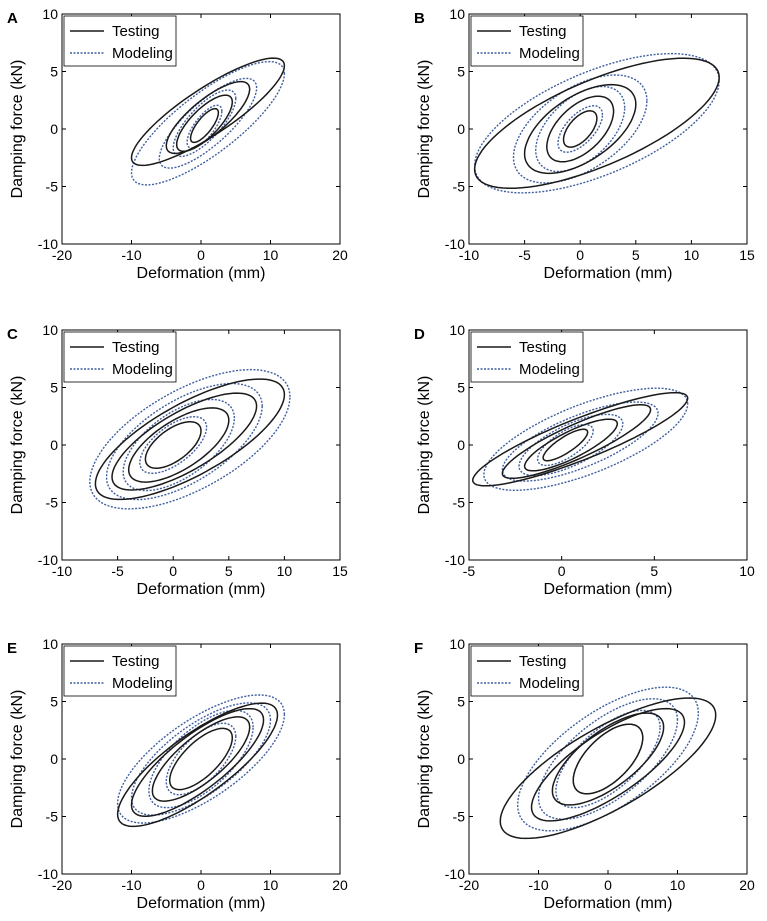  Describe the element at coordinates (747, 885) in the screenshot. I see `x-tick-label: 20` at that location.